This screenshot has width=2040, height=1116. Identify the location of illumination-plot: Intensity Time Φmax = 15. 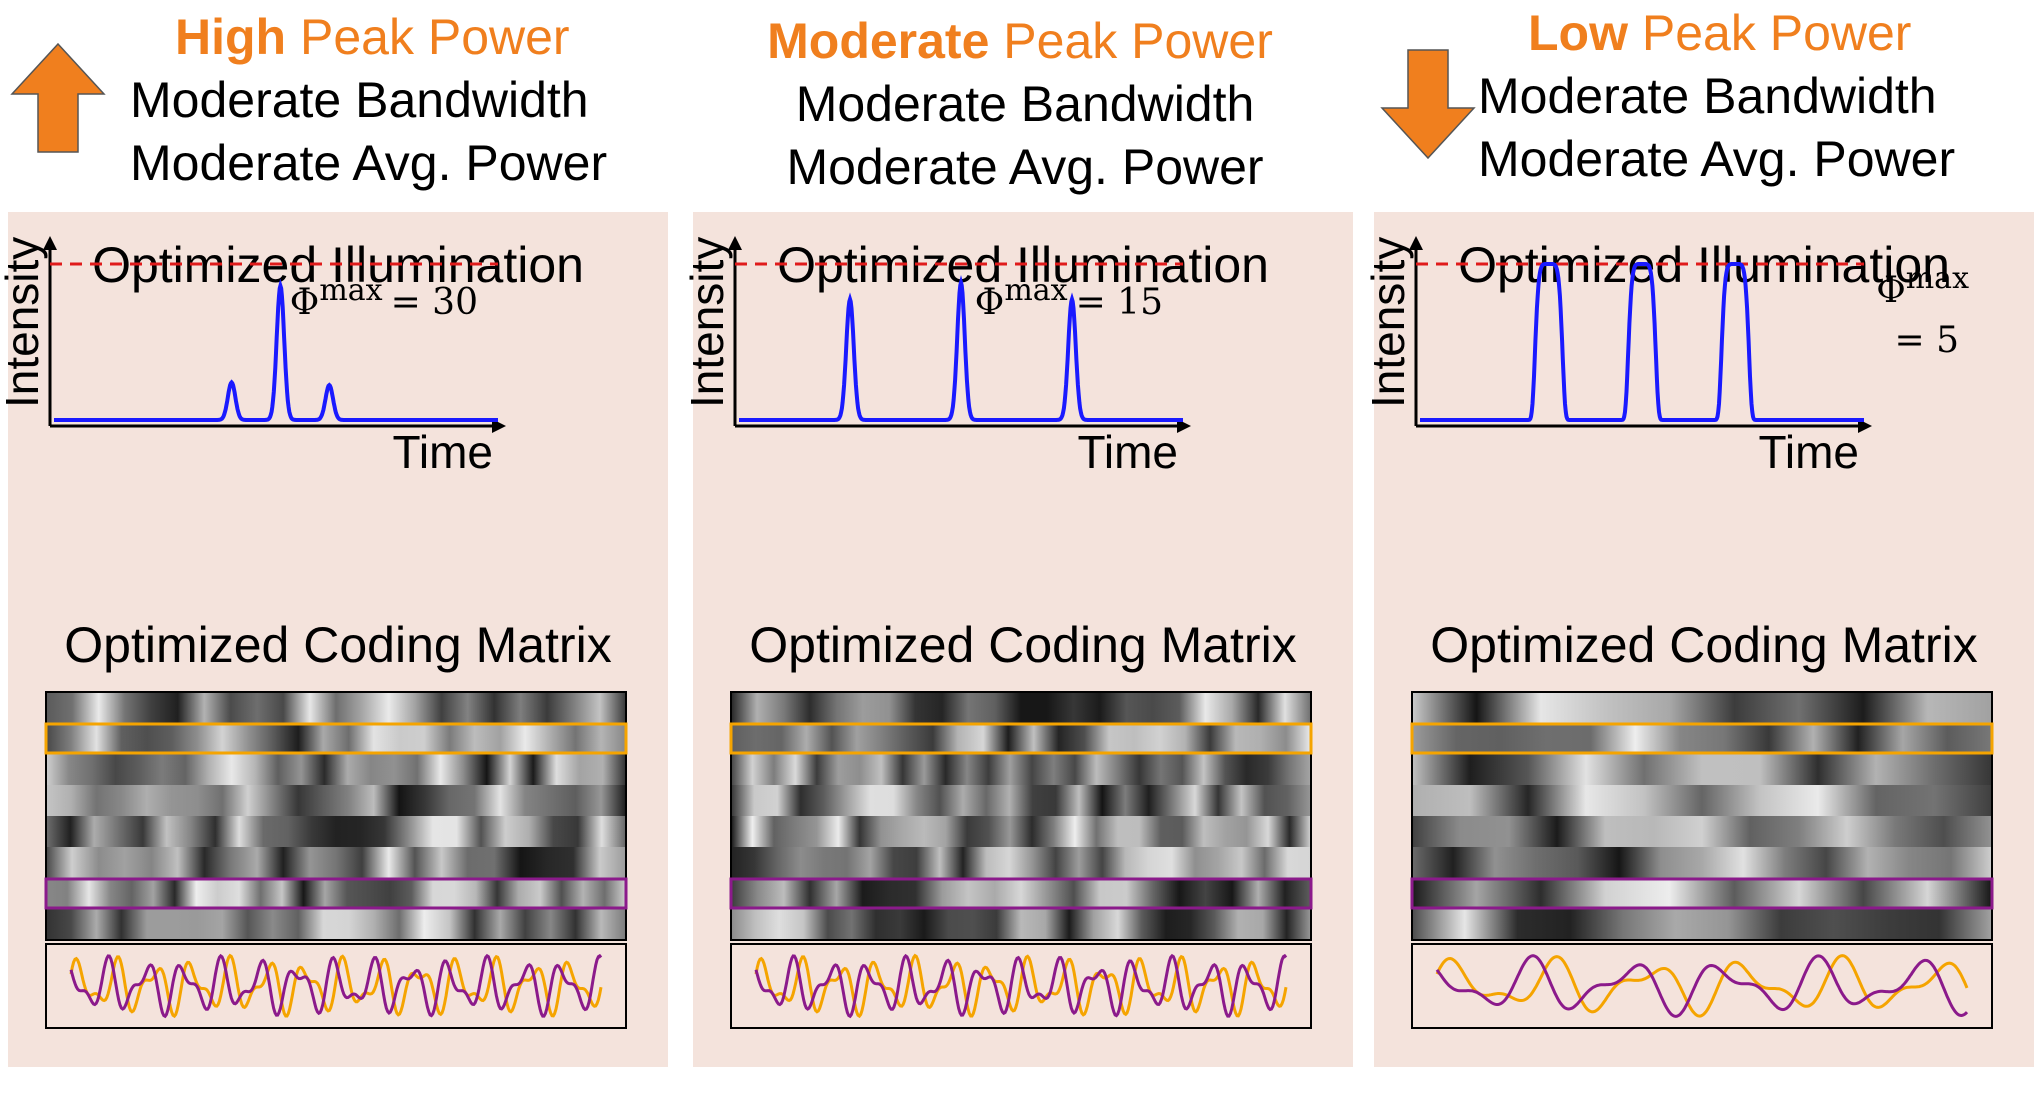
(936, 357).